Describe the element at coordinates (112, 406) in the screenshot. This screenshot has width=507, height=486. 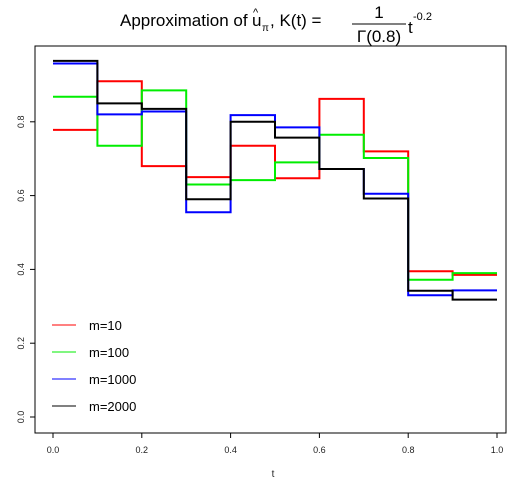
I see `legend-label: m=2000` at that location.